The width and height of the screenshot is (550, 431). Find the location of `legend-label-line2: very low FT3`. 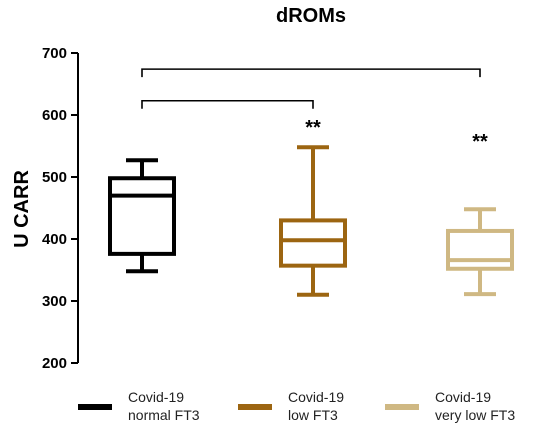

legend-label-line2: very low FT3 is located at coordinates (475, 415).